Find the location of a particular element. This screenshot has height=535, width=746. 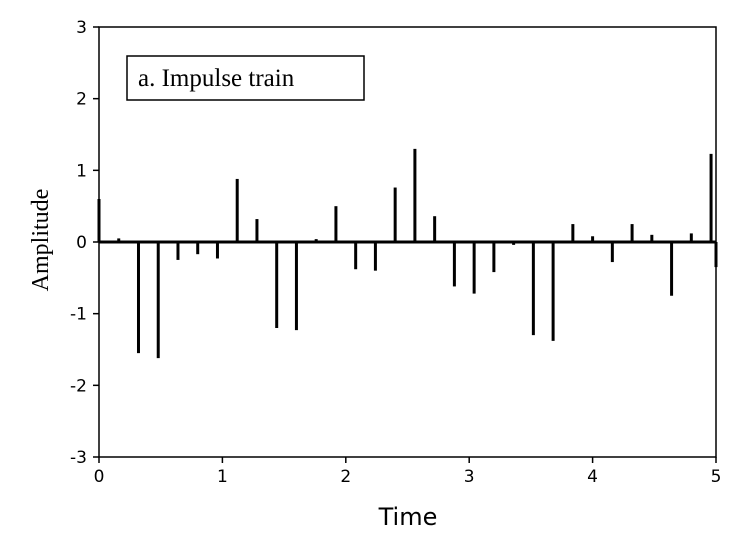

y-tick-label: -2 is located at coordinates (78, 386).